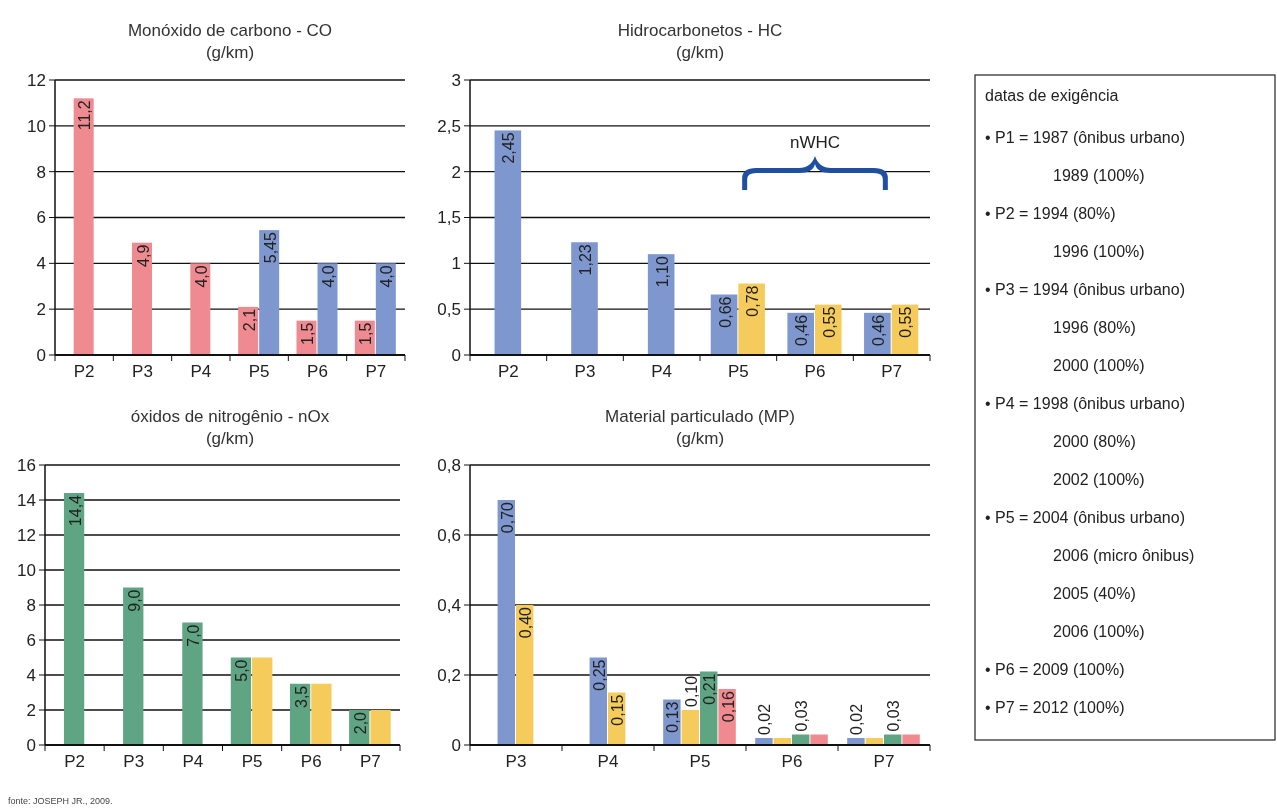 The height and width of the screenshot is (810, 1277). I want to click on data-label: 14,4, so click(75, 510).